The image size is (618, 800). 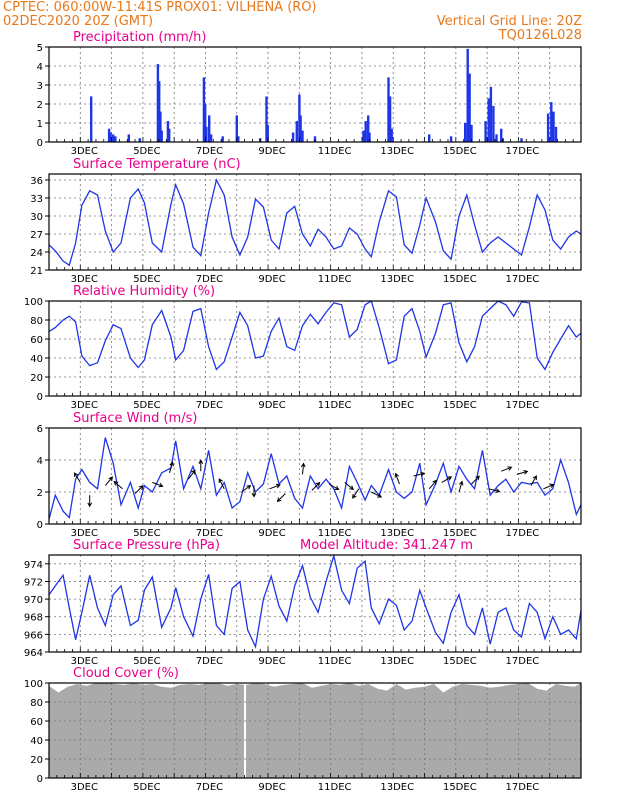 What do you see at coordinates (33, 565) in the screenshot?
I see `y-tick-label: 974` at bounding box center [33, 565].